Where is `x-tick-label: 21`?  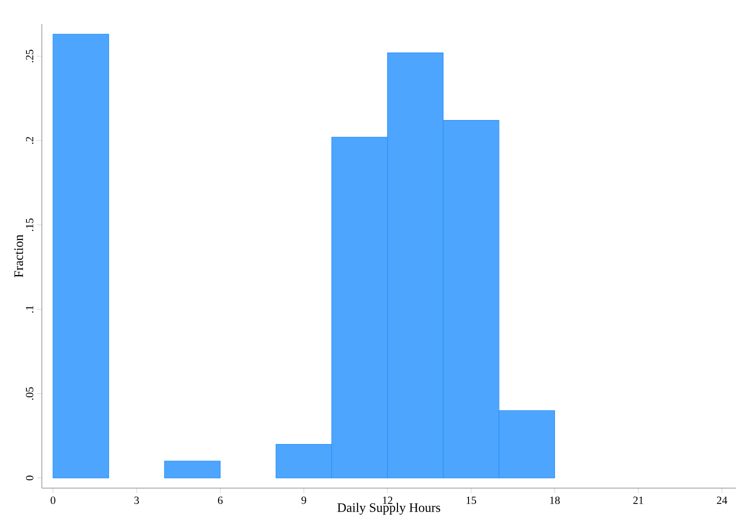 x-tick-label: 21 is located at coordinates (638, 500).